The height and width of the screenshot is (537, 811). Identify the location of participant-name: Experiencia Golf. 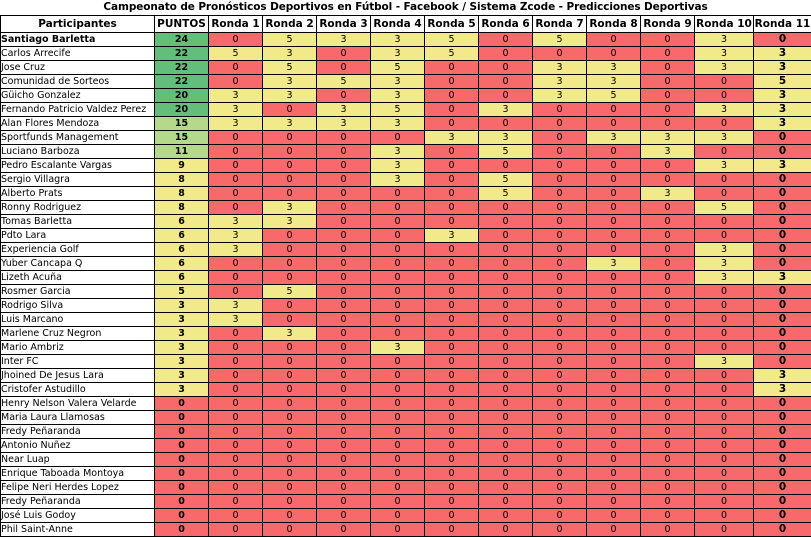
(78, 250).